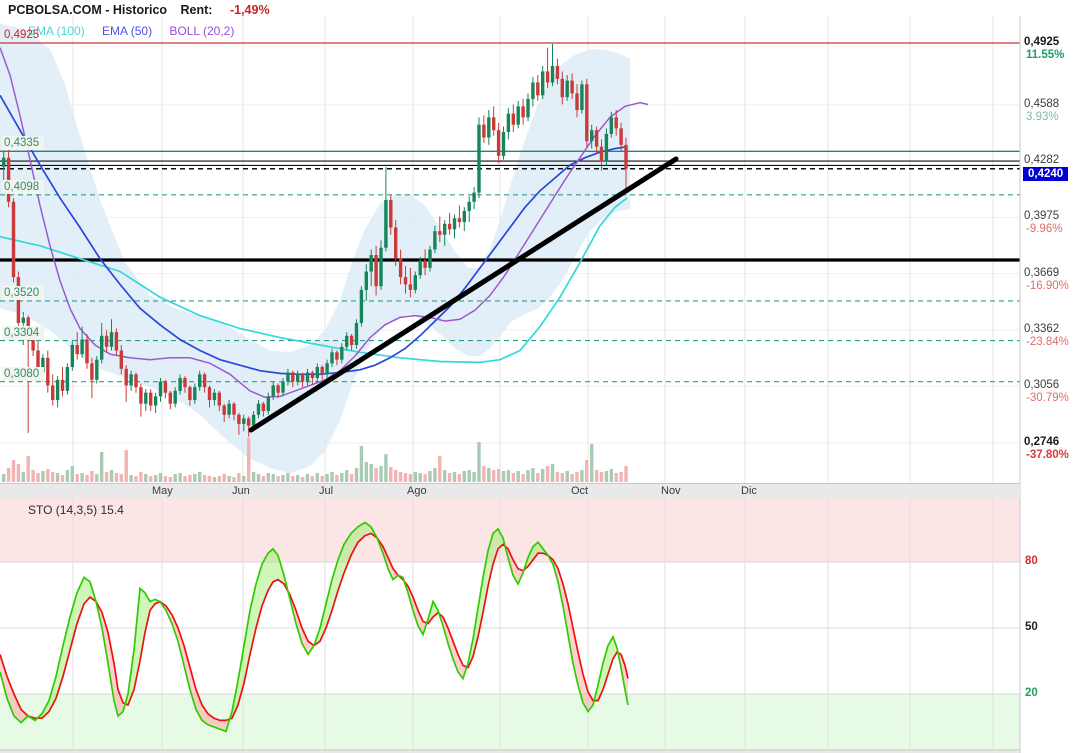 This screenshot has width=1073, height=753. I want to click on left-price-label: 0,3304, so click(23, 332).